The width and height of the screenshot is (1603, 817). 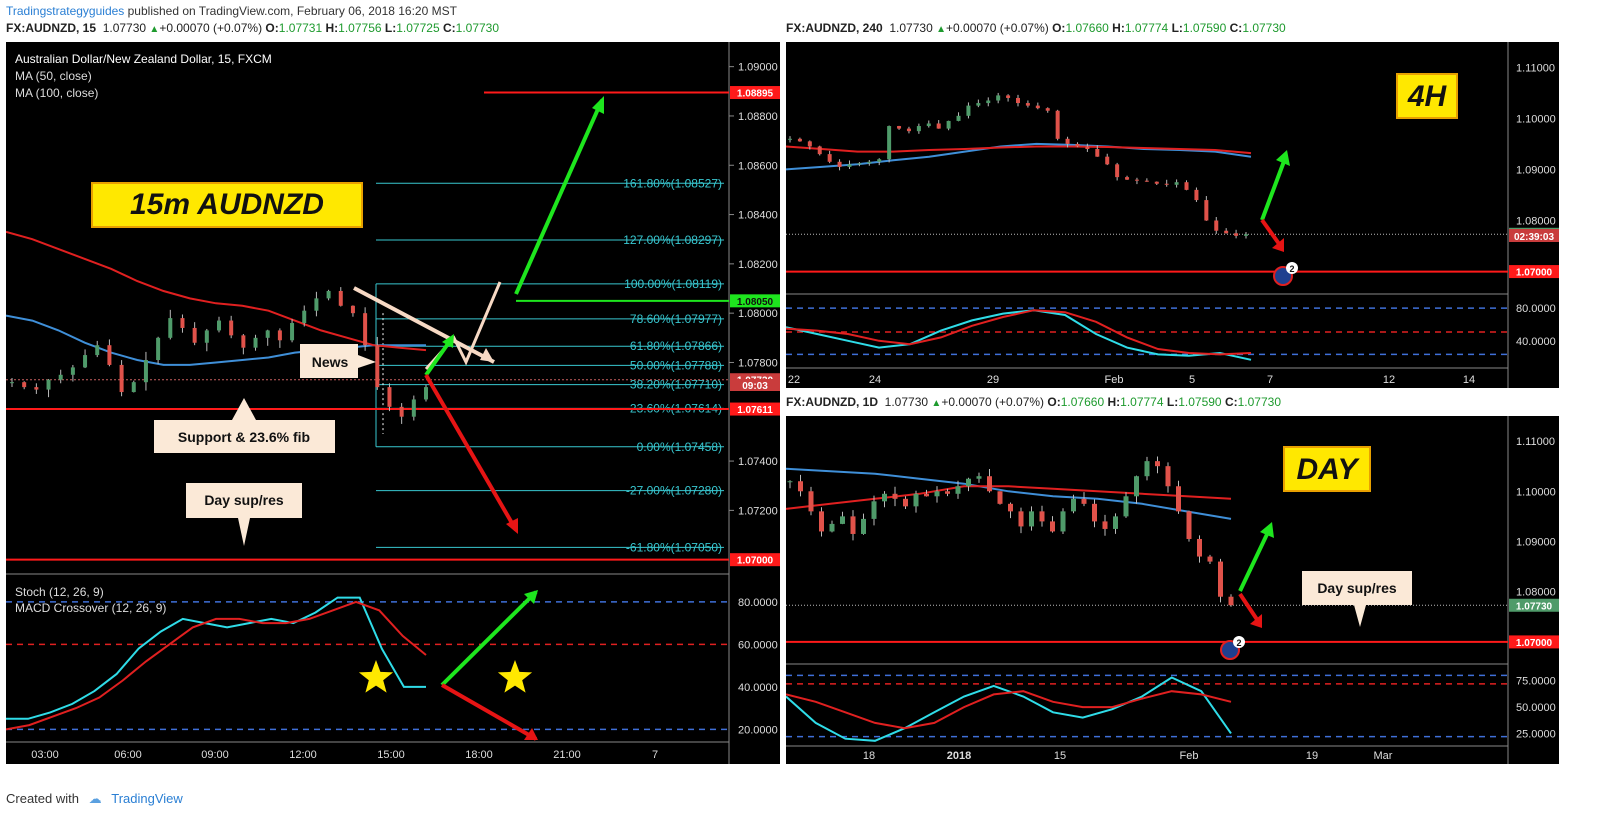 What do you see at coordinates (147, 798) in the screenshot?
I see `tradingview-link: TradingView` at bounding box center [147, 798].